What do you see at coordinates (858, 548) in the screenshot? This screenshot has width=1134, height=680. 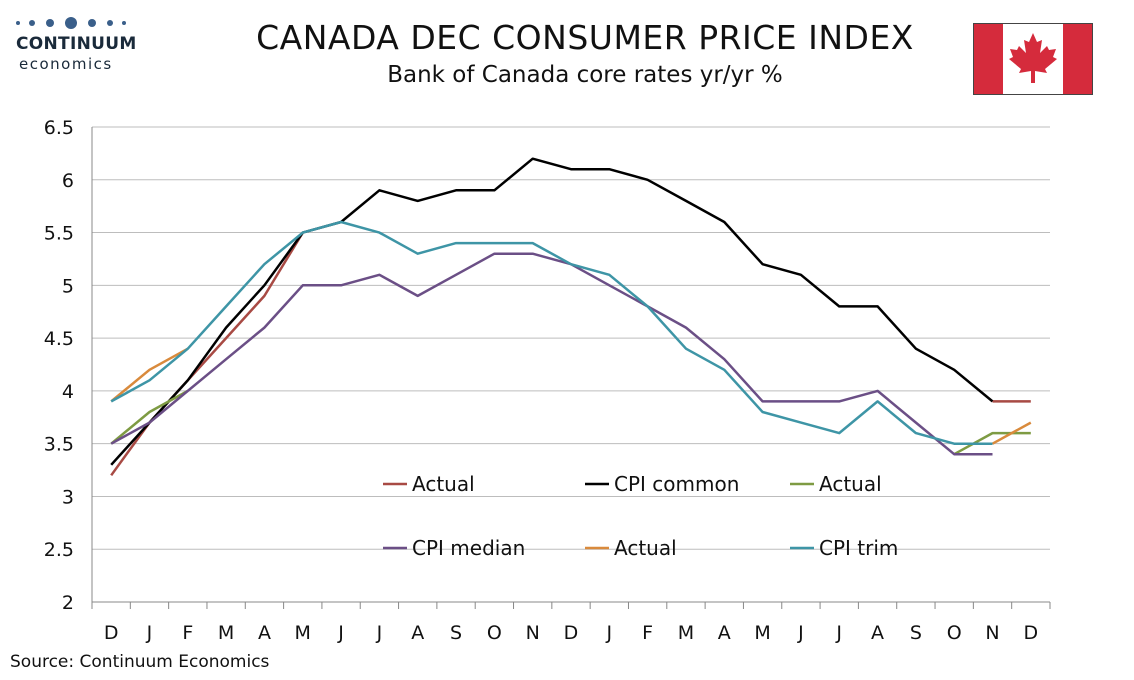 I see `legend-label: CPI trim` at bounding box center [858, 548].